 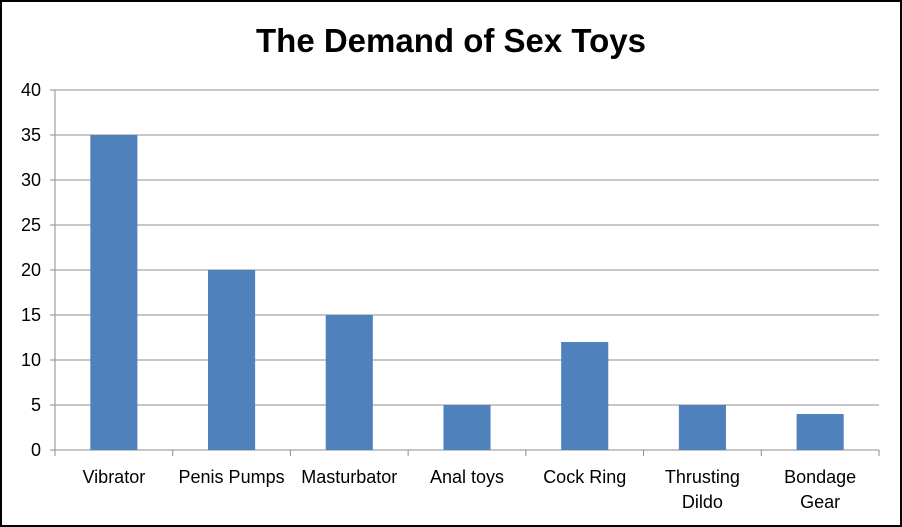 What do you see at coordinates (349, 477) in the screenshot?
I see `x-category-label: Masturbator` at bounding box center [349, 477].